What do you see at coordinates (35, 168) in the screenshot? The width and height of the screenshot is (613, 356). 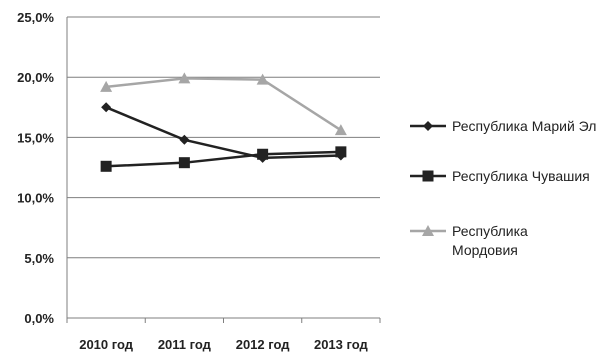 I see `y-axis-ticks: 0,0% 5,0% 10,0% 15,0% 20,0% 25,0%` at bounding box center [35, 168].